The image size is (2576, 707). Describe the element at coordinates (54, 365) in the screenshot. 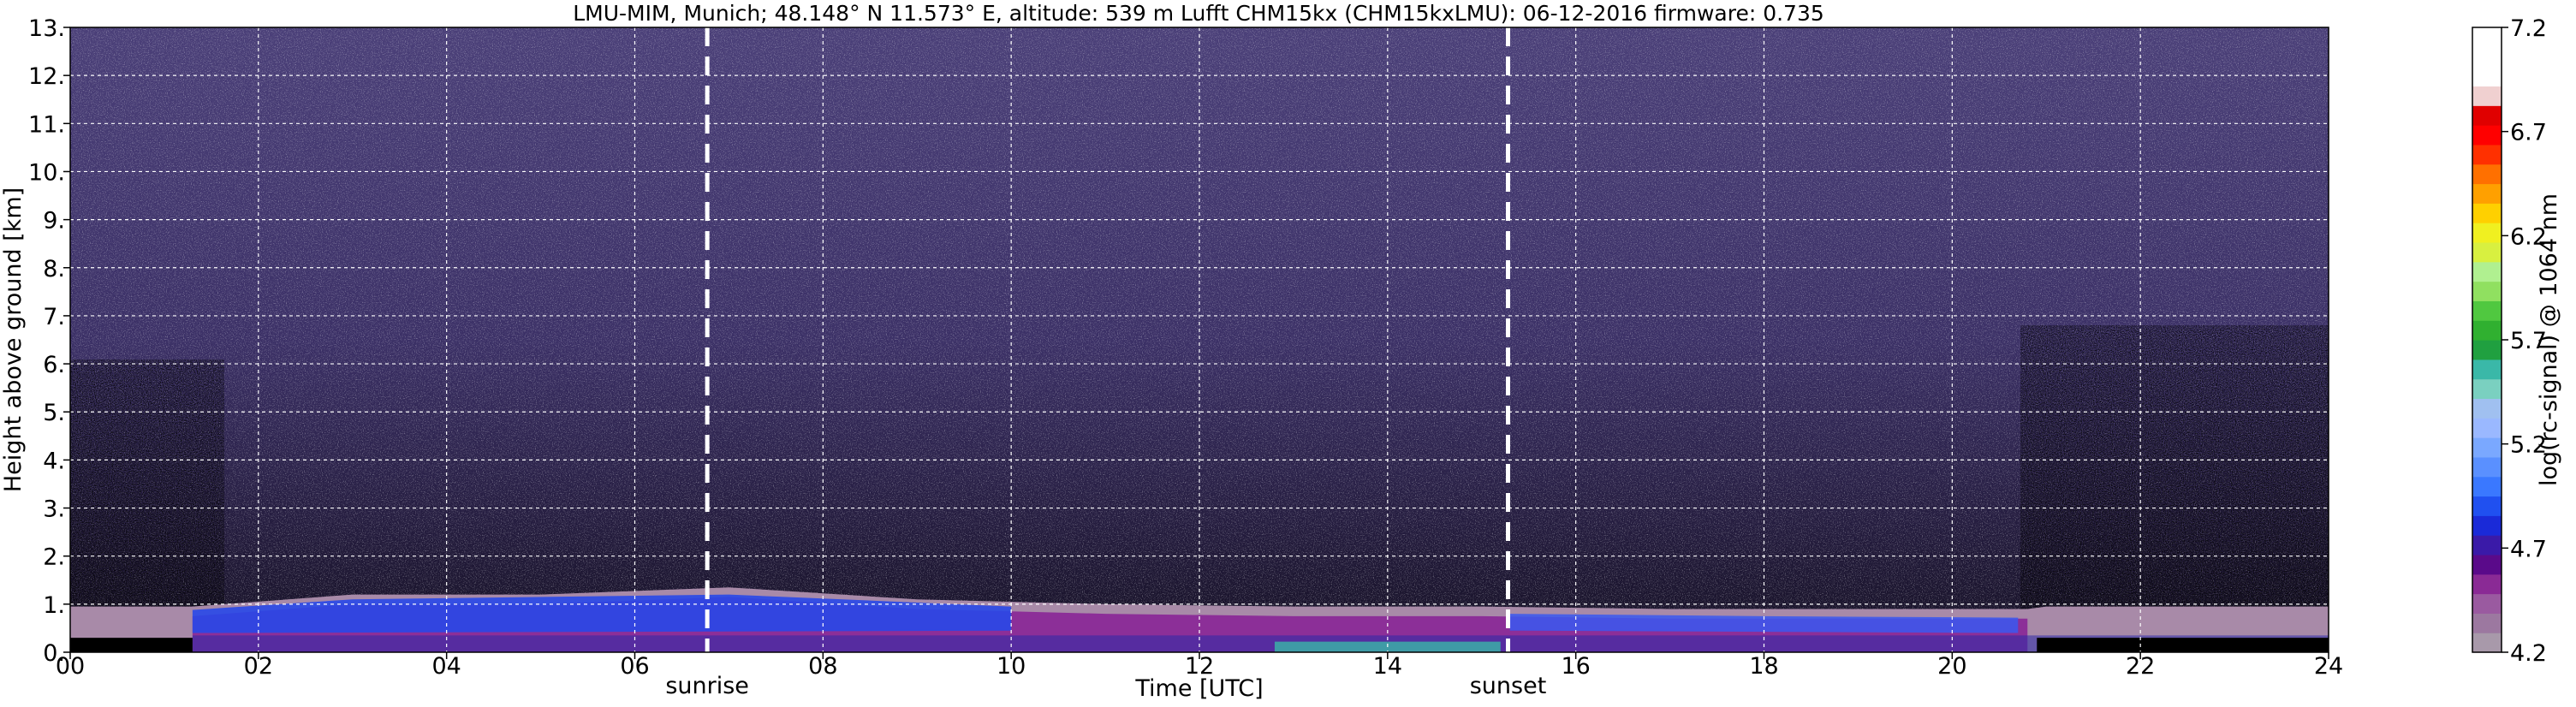

I see `y-tick-label: 6.` at that location.